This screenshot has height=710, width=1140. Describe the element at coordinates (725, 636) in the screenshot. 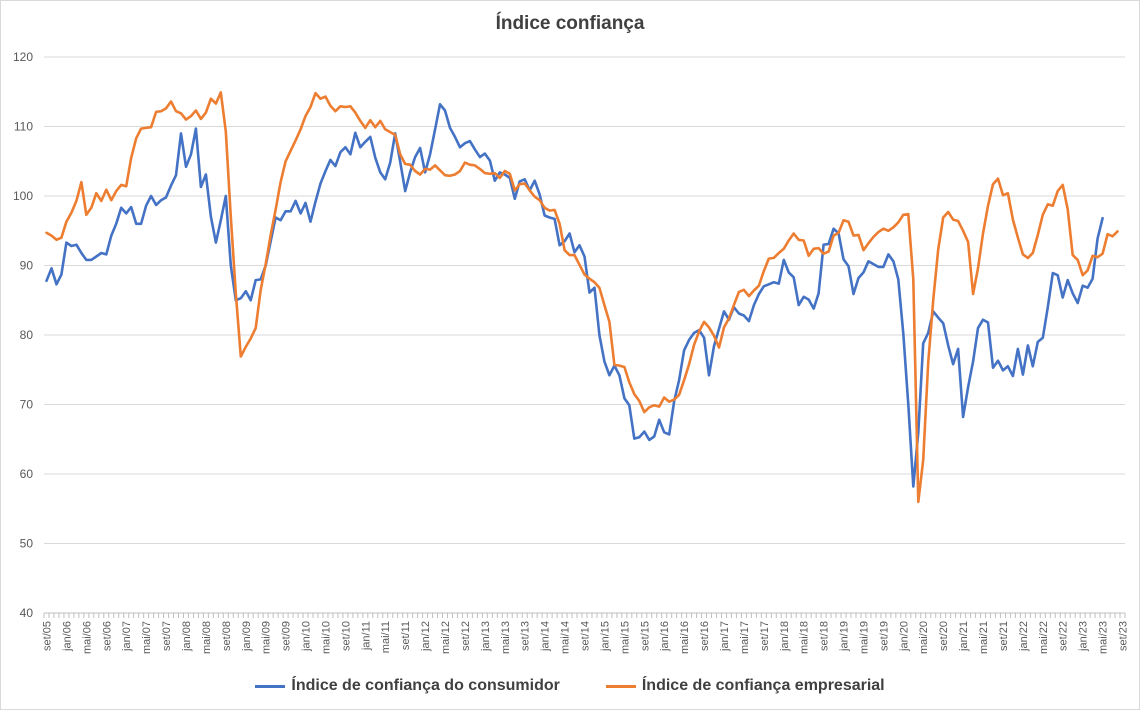

I see `x-tick-label: jan/17` at that location.